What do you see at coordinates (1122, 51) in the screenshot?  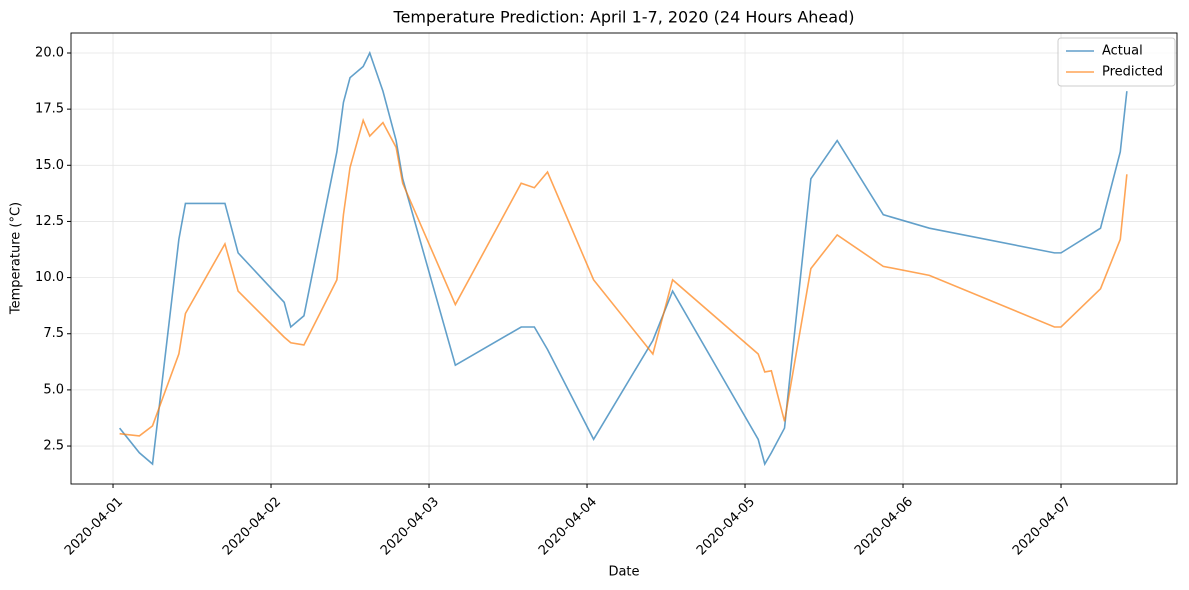 I see `legend-label: Actual` at bounding box center [1122, 51].